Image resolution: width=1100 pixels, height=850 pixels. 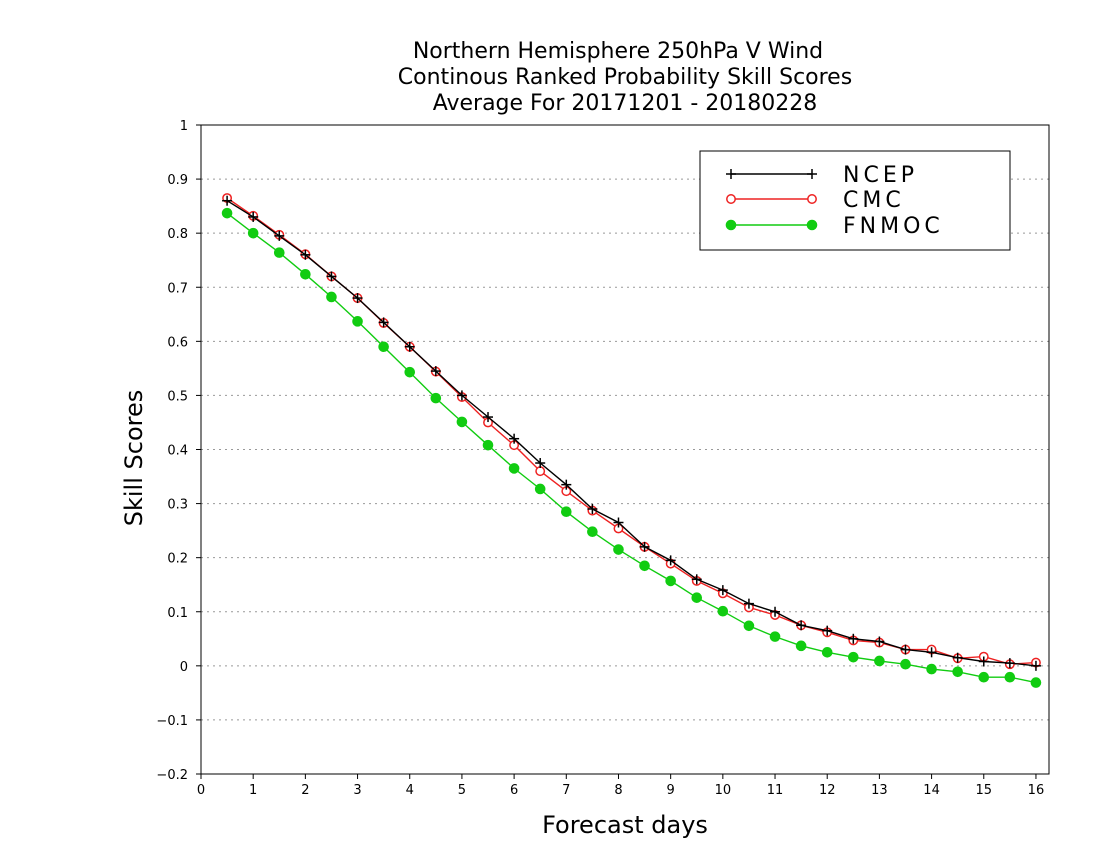 What do you see at coordinates (177, 613) in the screenshot?
I see `y-tick-label: 0.1` at bounding box center [177, 613].